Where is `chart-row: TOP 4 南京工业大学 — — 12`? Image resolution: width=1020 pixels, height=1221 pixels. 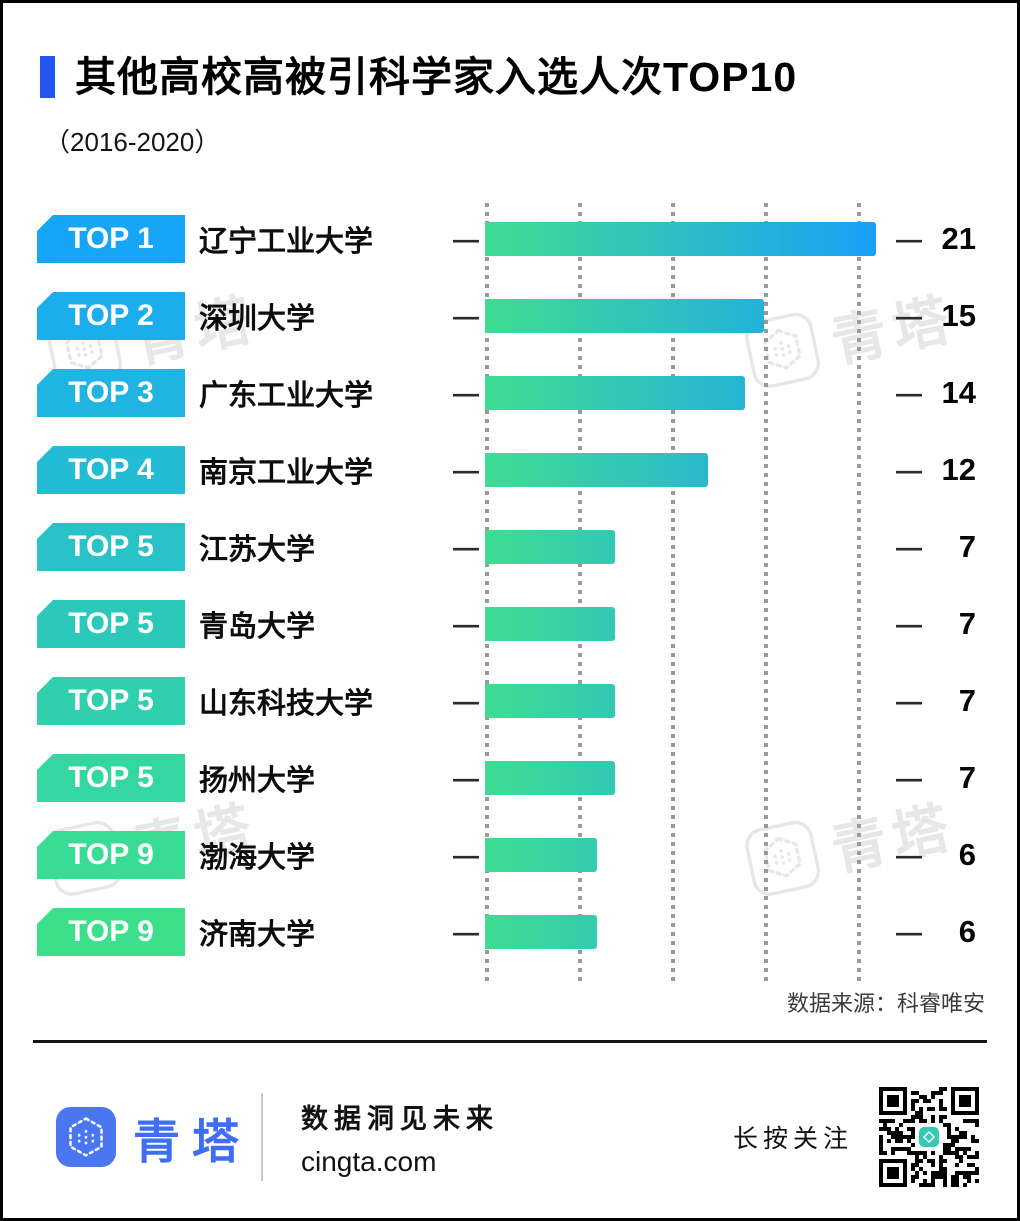
chart-row: TOP 4 南京工业大学 — — 12 is located at coordinates (527, 470).